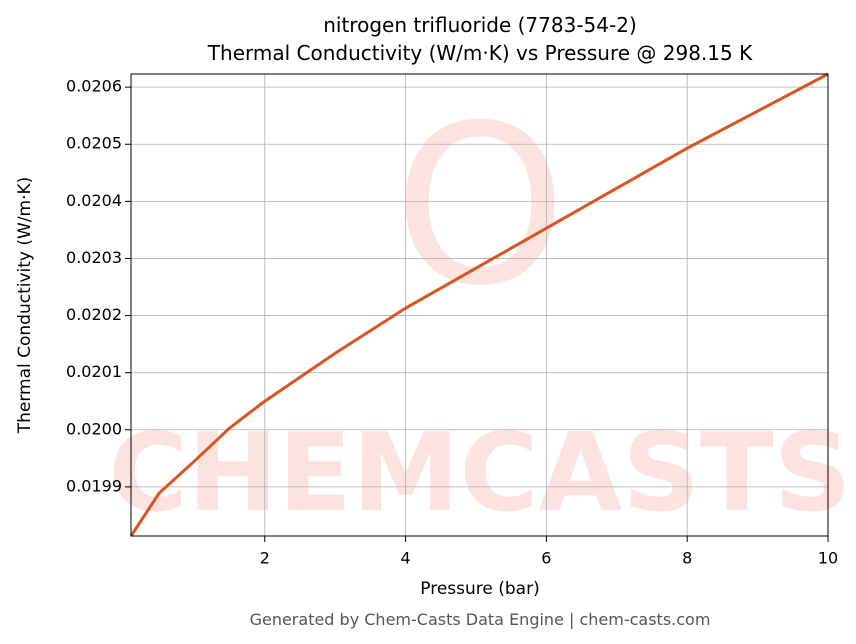 This screenshot has width=856, height=644. What do you see at coordinates (479, 206) in the screenshot?
I see `watermark-ring: O` at bounding box center [479, 206].